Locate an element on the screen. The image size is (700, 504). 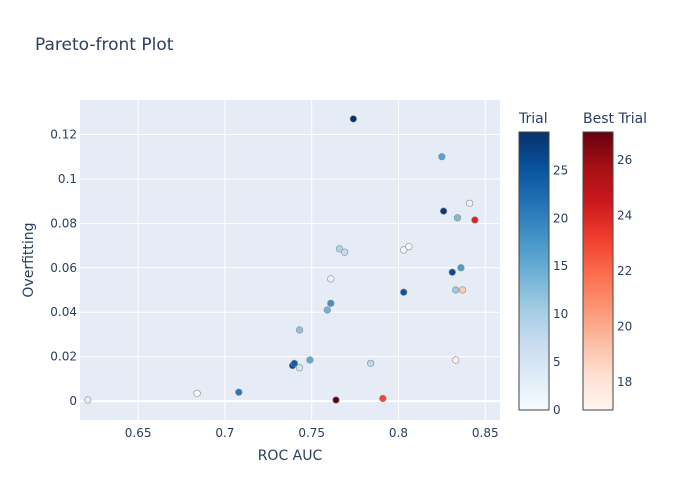
colorbar-best-trial-ticks: 18 20 22 24 26 is located at coordinates (624, 271).